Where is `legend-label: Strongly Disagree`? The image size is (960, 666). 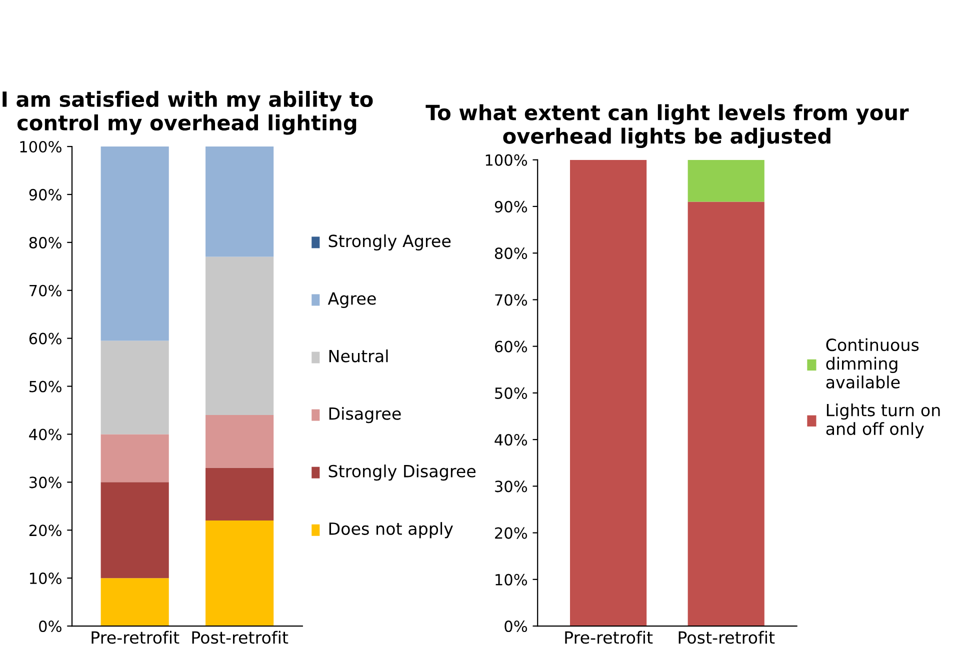
legend-label: Strongly Disagree is located at coordinates (402, 472).